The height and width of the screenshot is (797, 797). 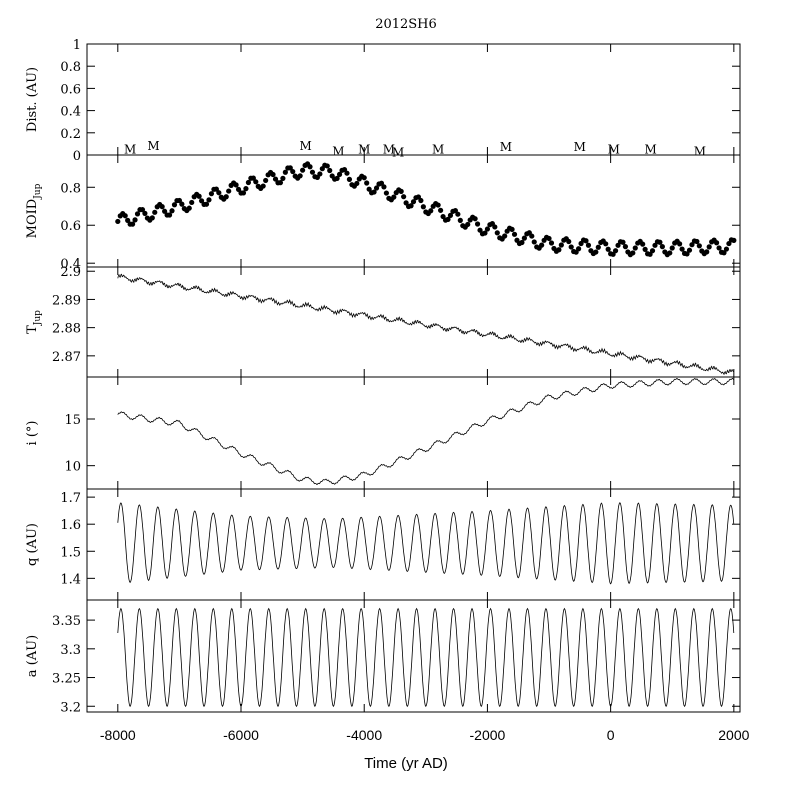 What do you see at coordinates (426, 543) in the screenshot?
I see `q-series-line` at bounding box center [426, 543].